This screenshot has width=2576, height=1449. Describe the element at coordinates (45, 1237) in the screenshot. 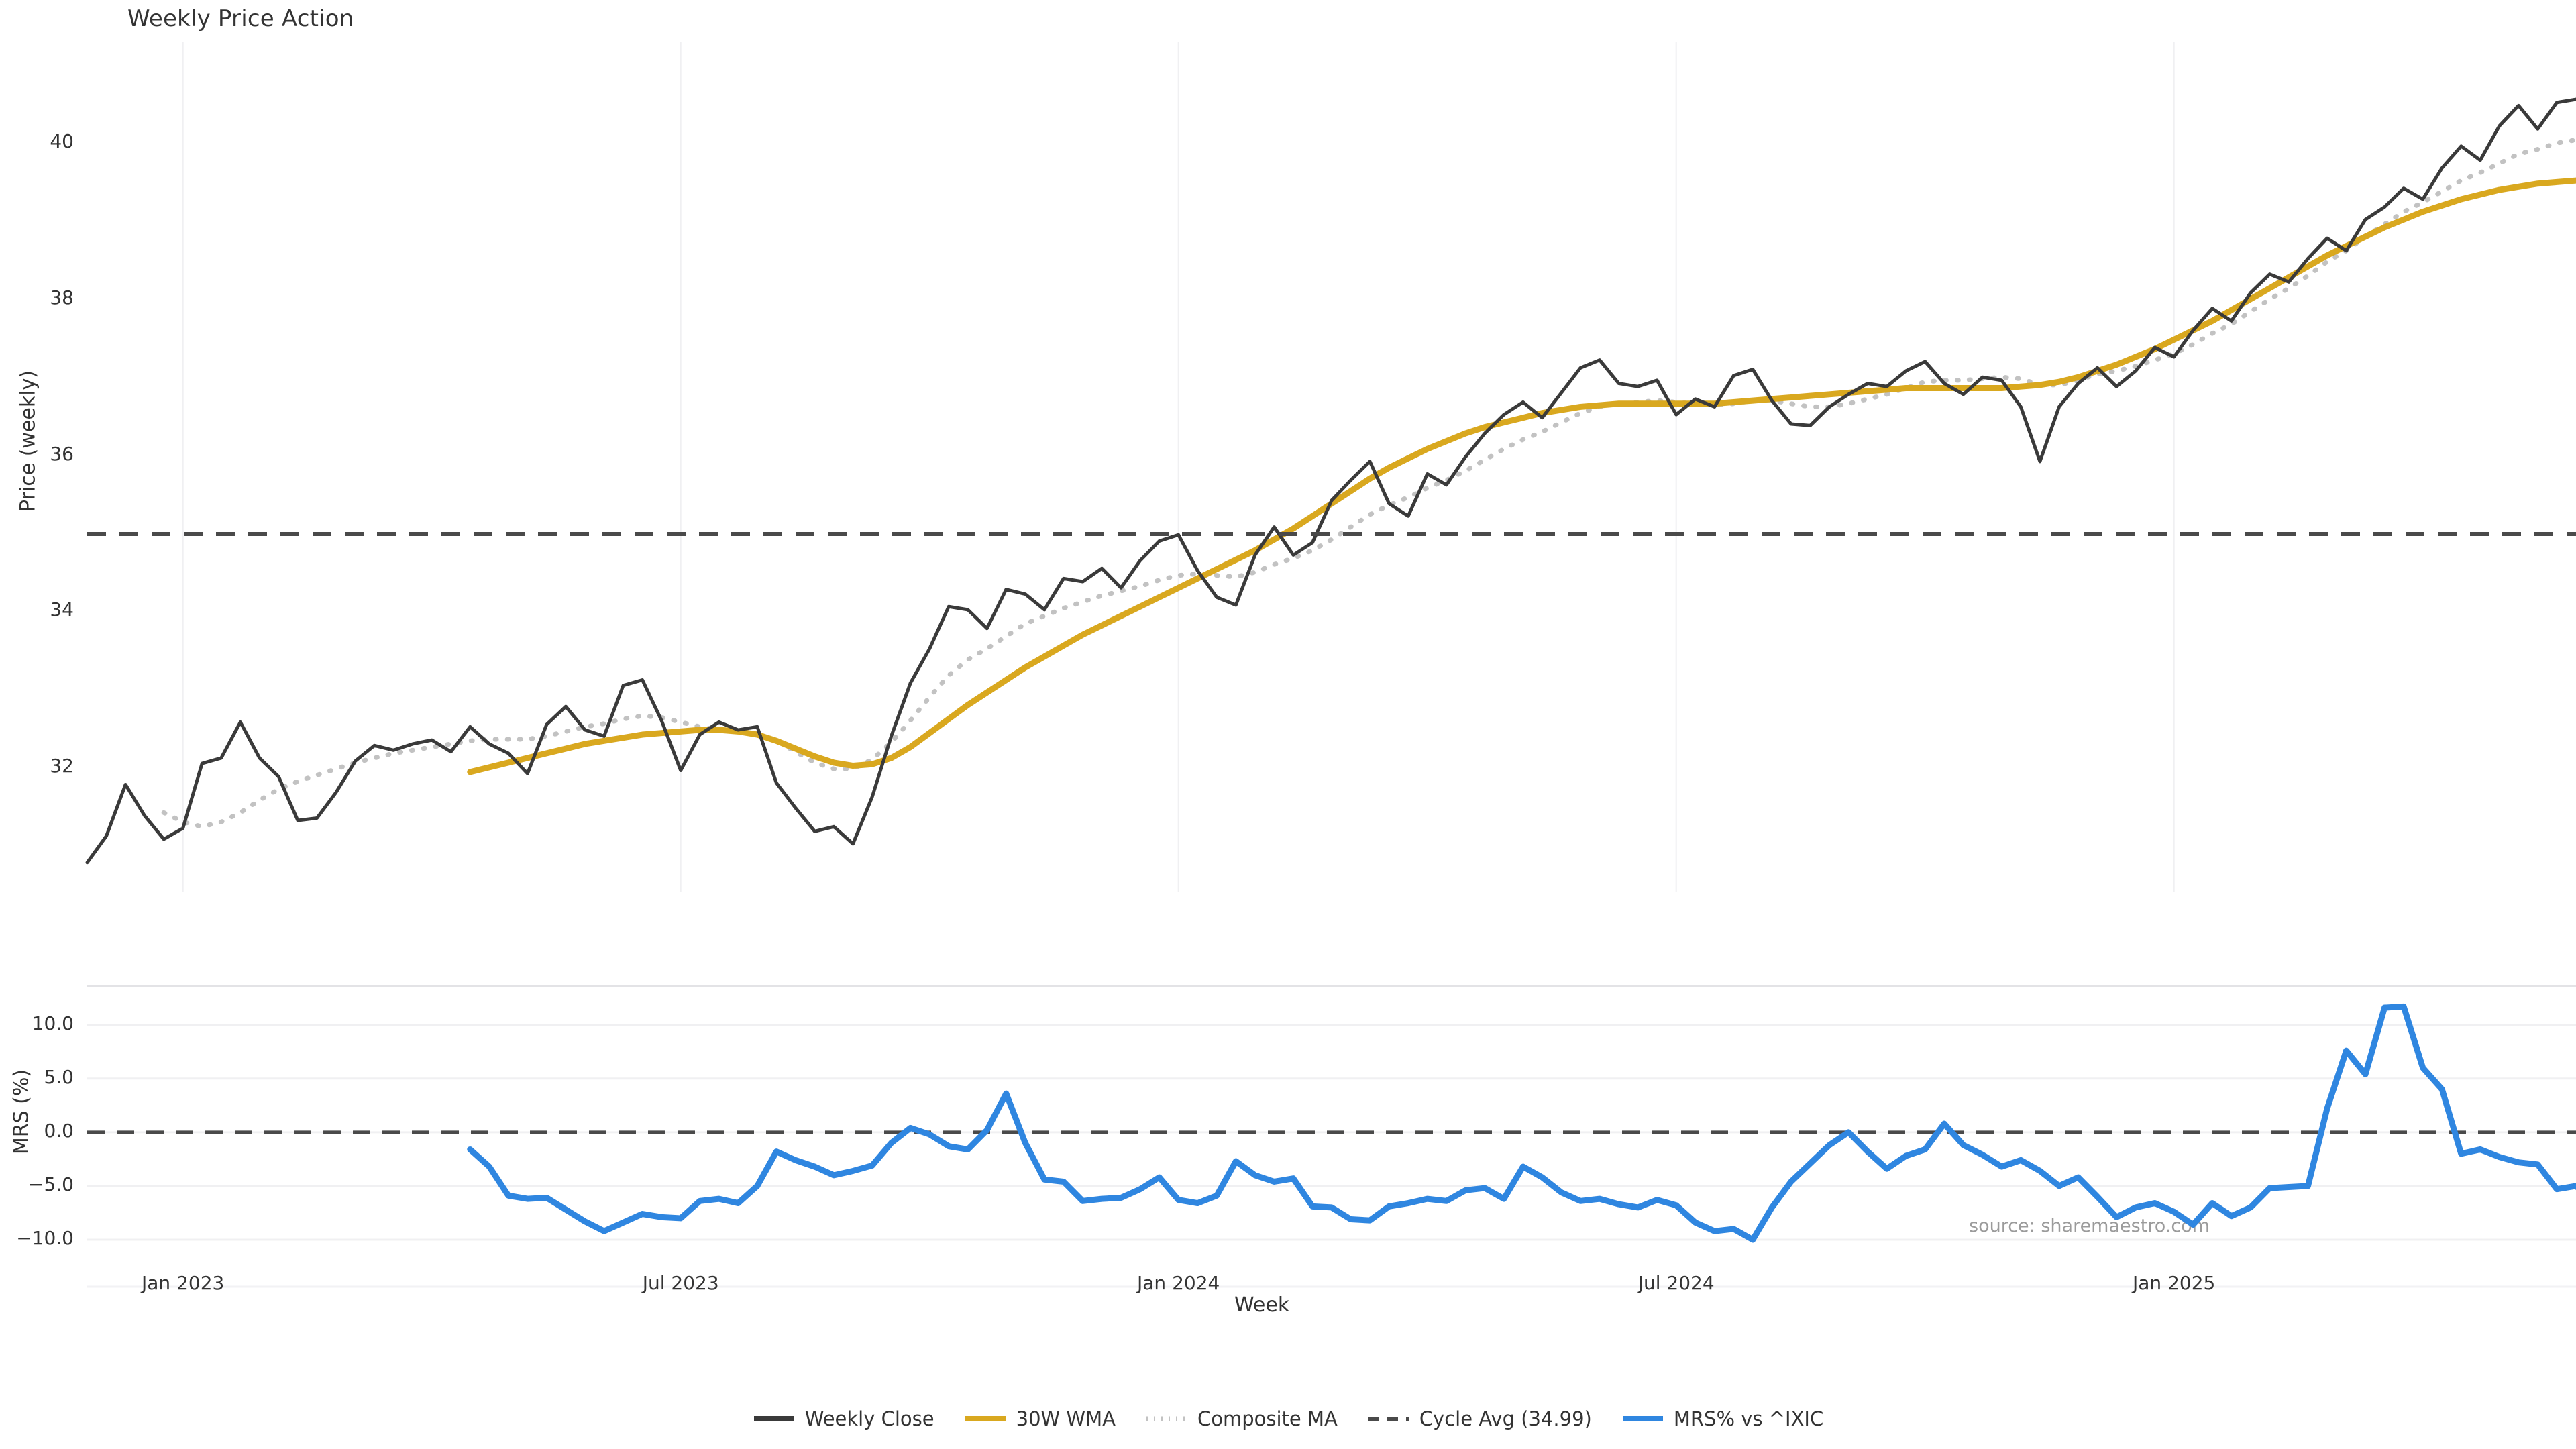

I see `mrs-y-tick: −10.0` at that location.